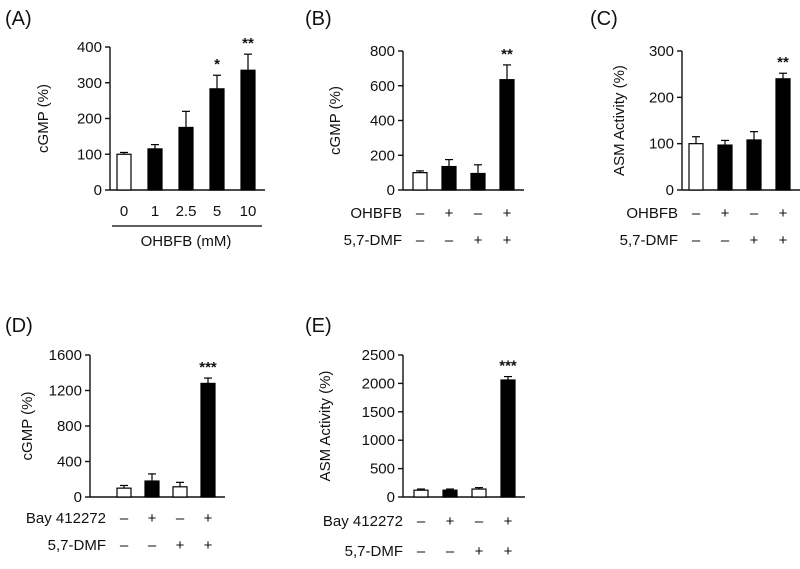  What do you see at coordinates (18, 19) in the screenshot?
I see `panel-label: (A)` at bounding box center [18, 19].